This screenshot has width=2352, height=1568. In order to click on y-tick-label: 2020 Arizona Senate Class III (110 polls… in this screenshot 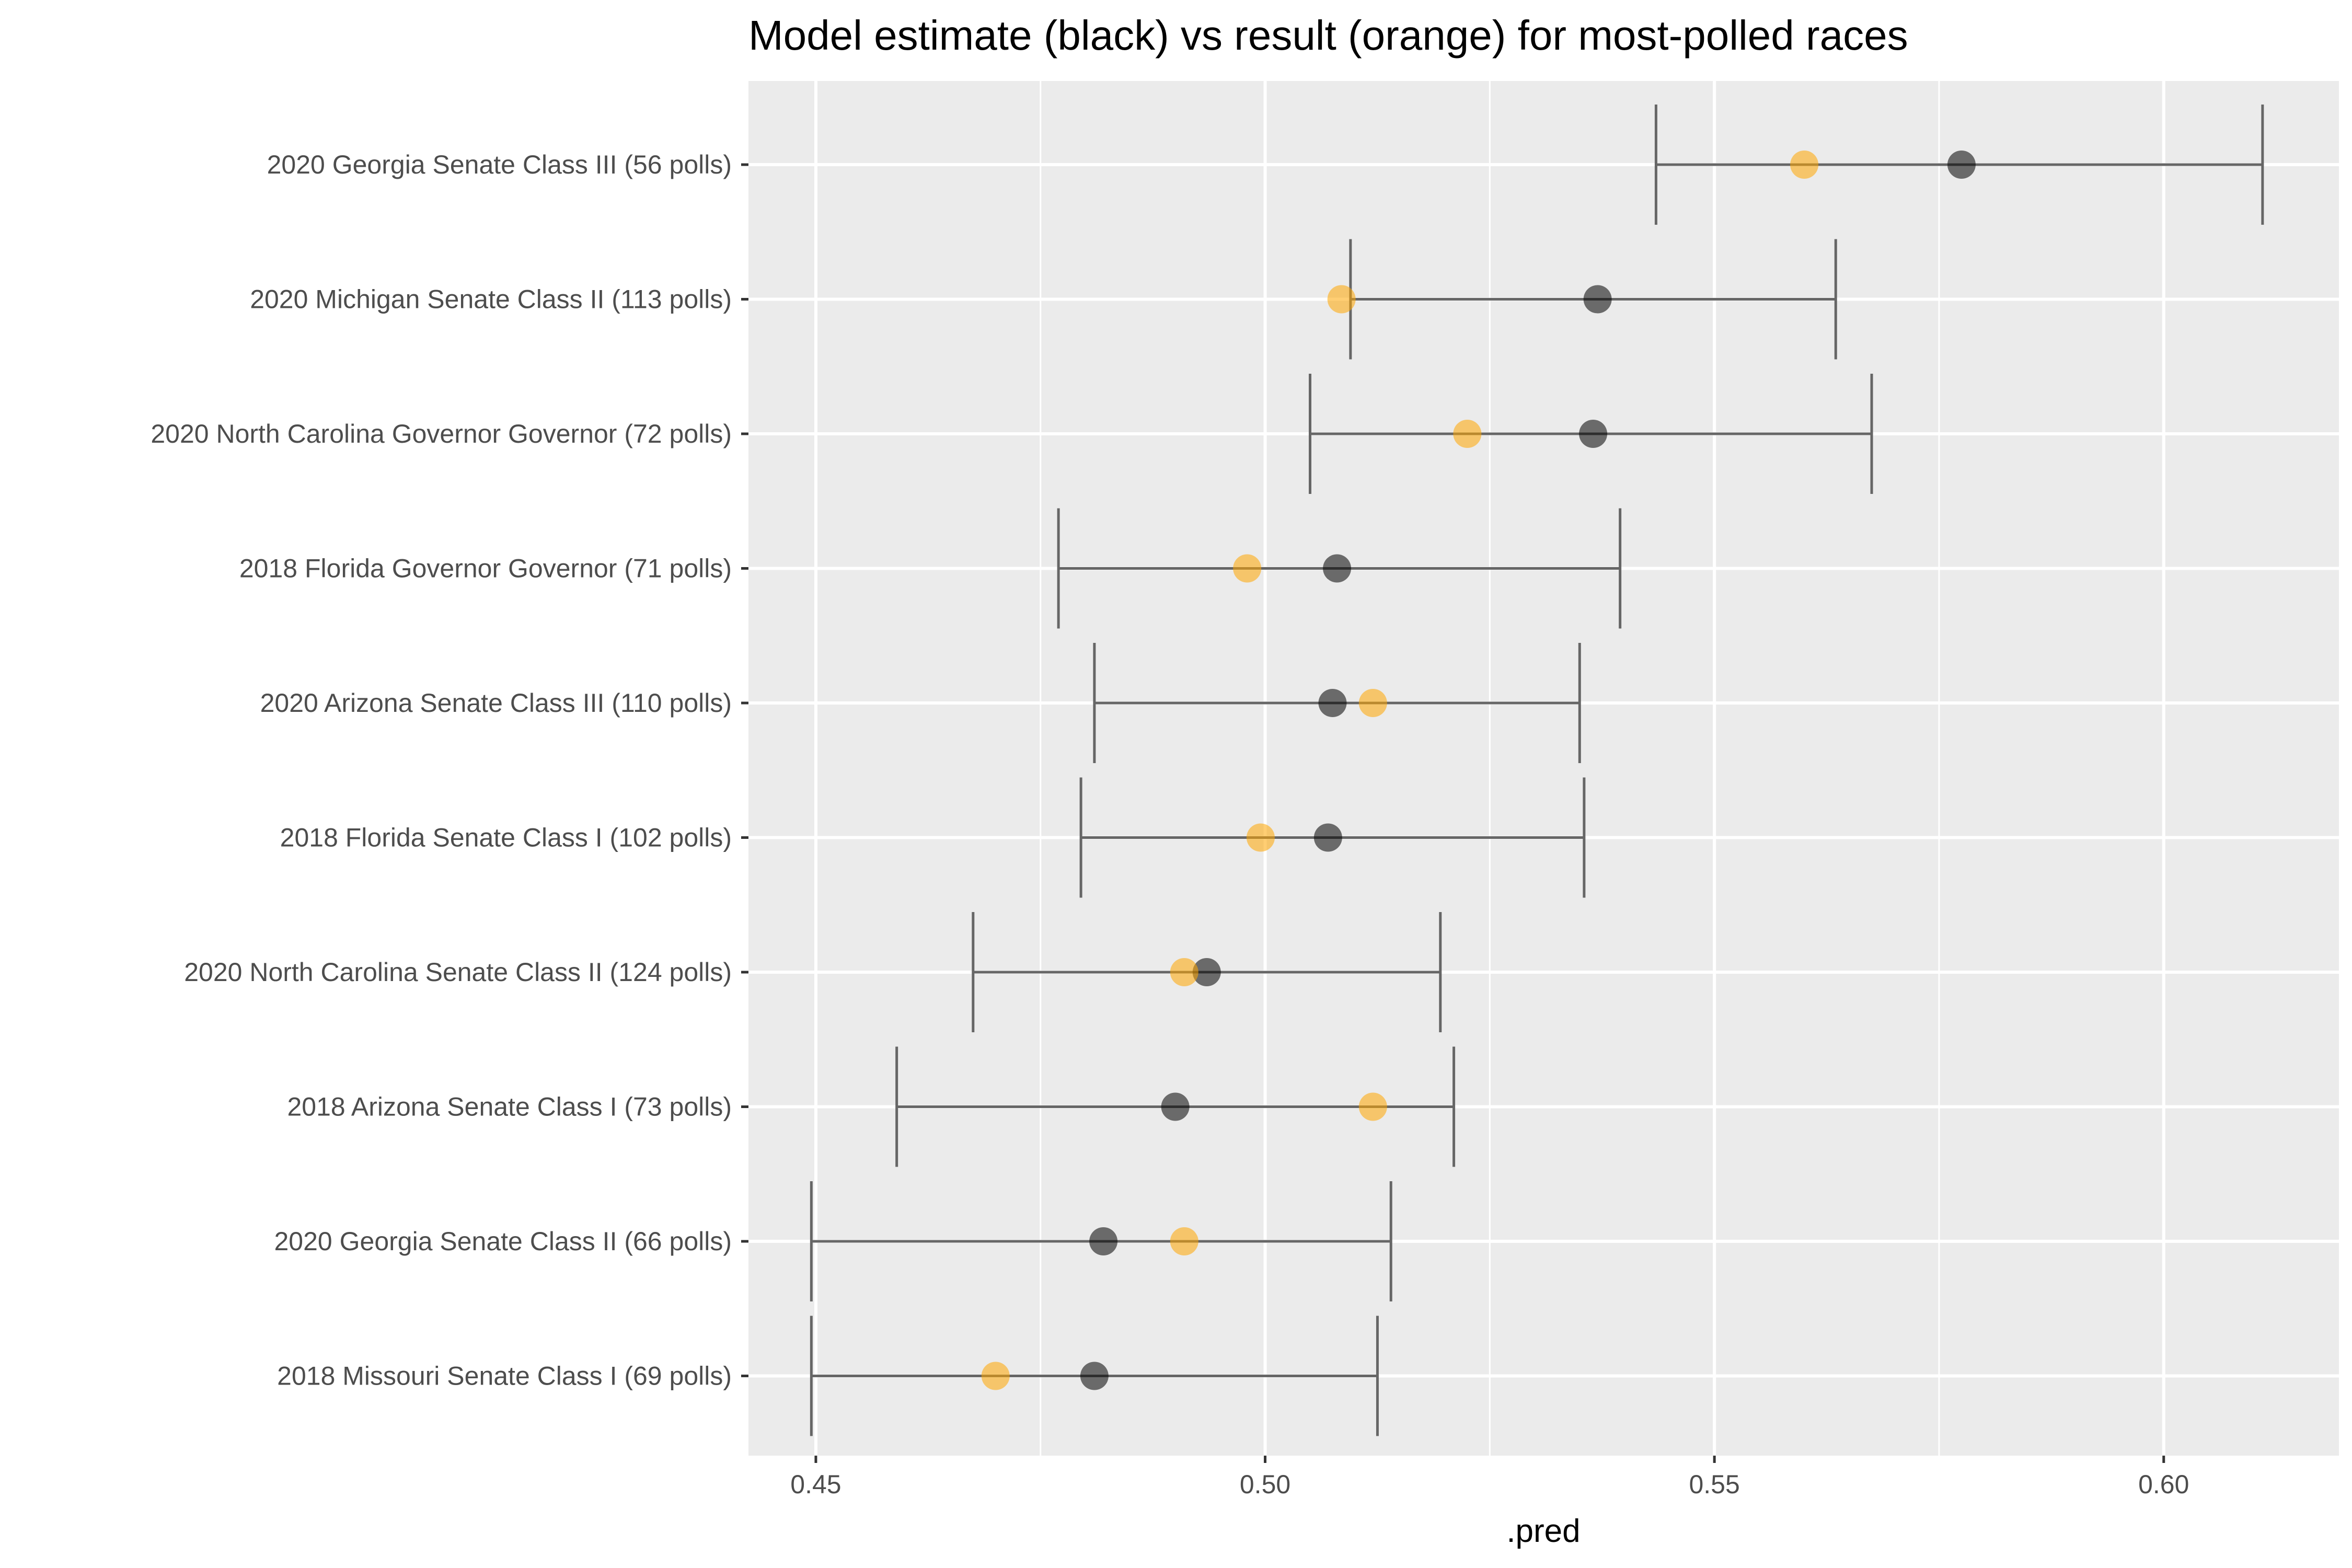, I will do `click(496, 703)`.